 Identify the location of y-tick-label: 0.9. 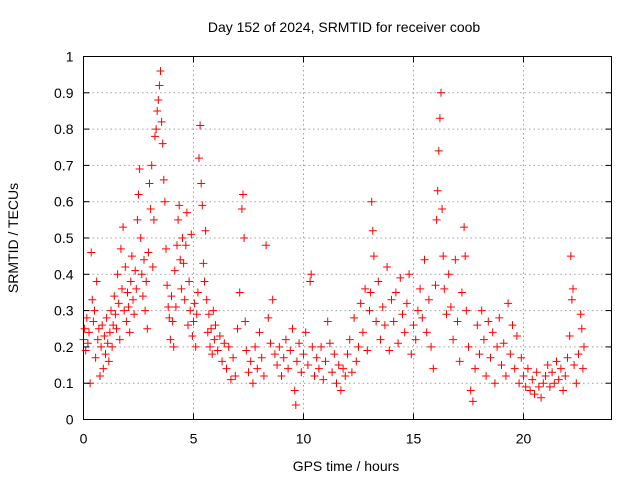
(64, 93).